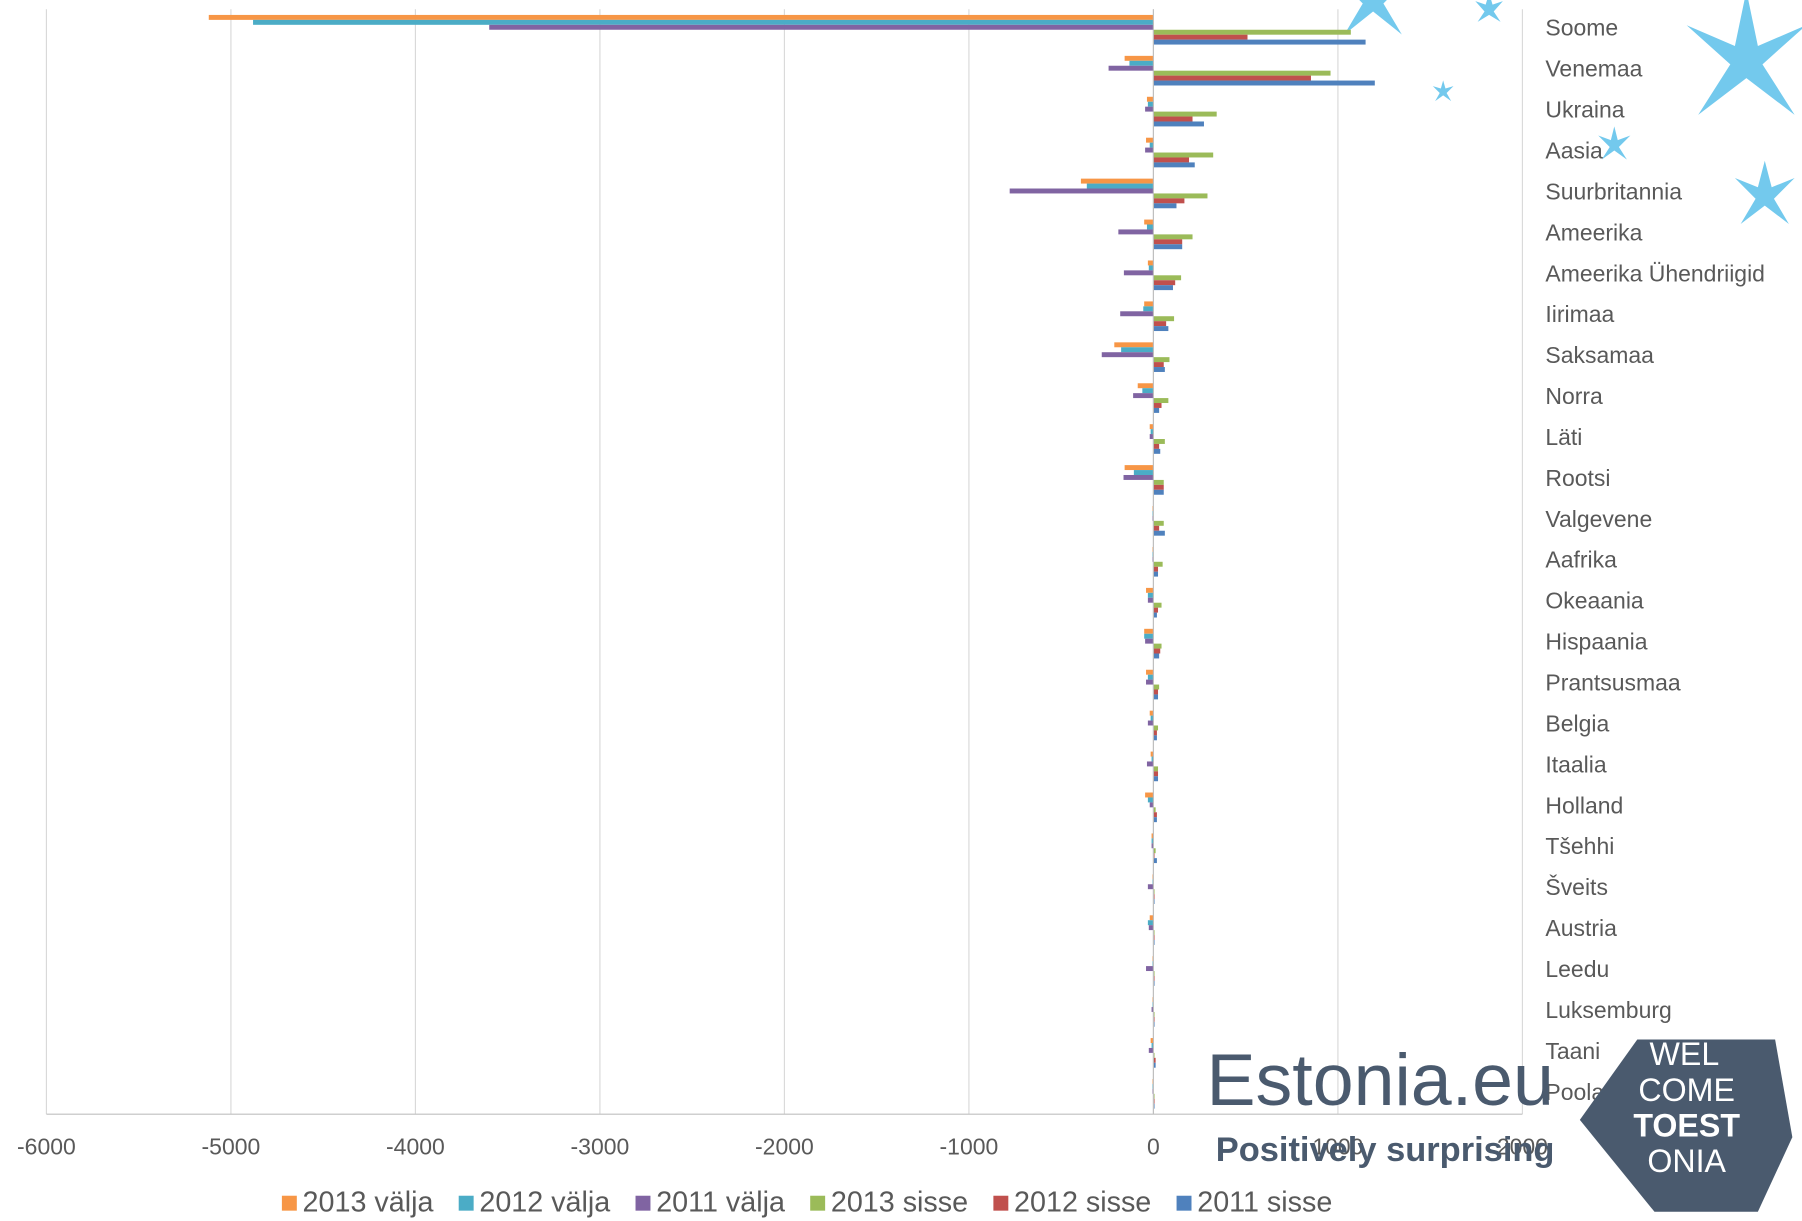 The height and width of the screenshot is (1221, 1802). What do you see at coordinates (1153, 1147) in the screenshot?
I see `x-tick-label: 0` at bounding box center [1153, 1147].